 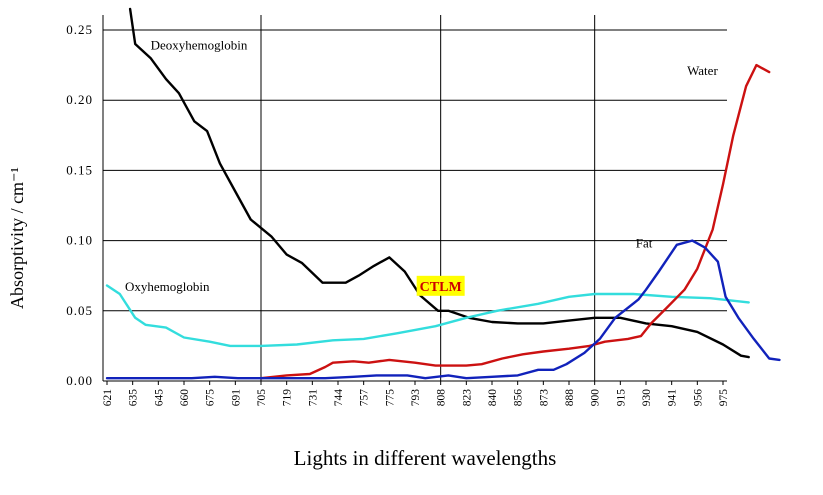 I want to click on y-tick-label: 0.10, so click(x=79, y=240).